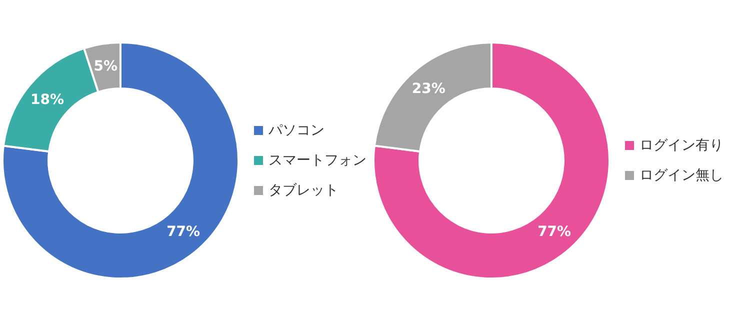  I want to click on data-label: 23%, so click(429, 89).